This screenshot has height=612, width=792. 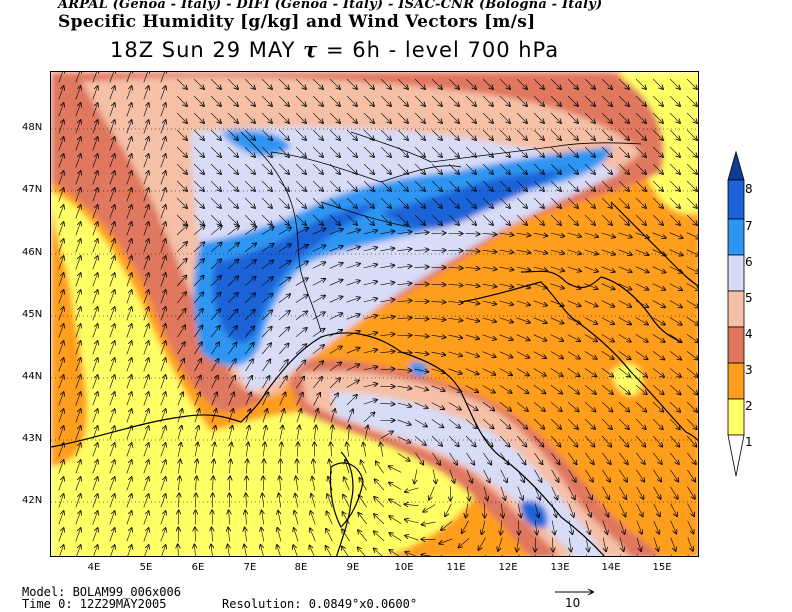 What do you see at coordinates (736, 313) in the screenshot?
I see `humidity-colorbar` at bounding box center [736, 313].